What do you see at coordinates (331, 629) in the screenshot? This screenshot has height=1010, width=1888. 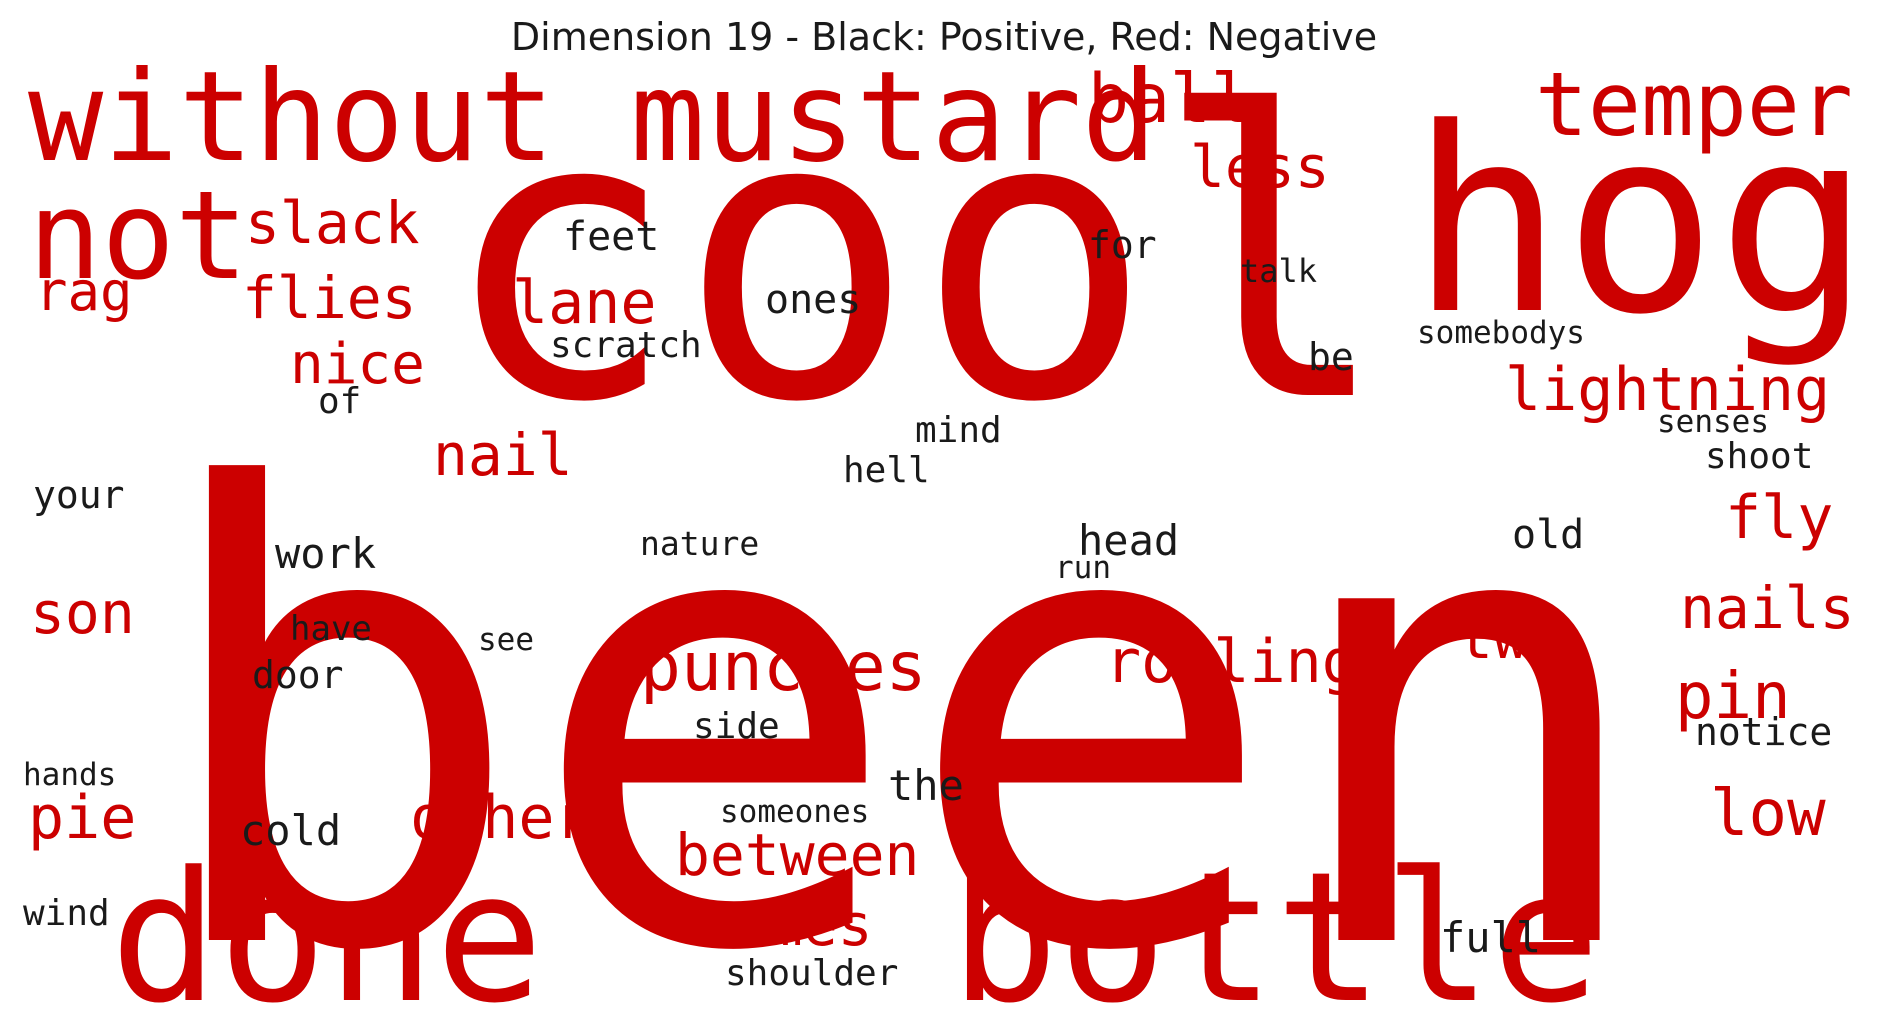 I see `word-have: have` at bounding box center [331, 629].